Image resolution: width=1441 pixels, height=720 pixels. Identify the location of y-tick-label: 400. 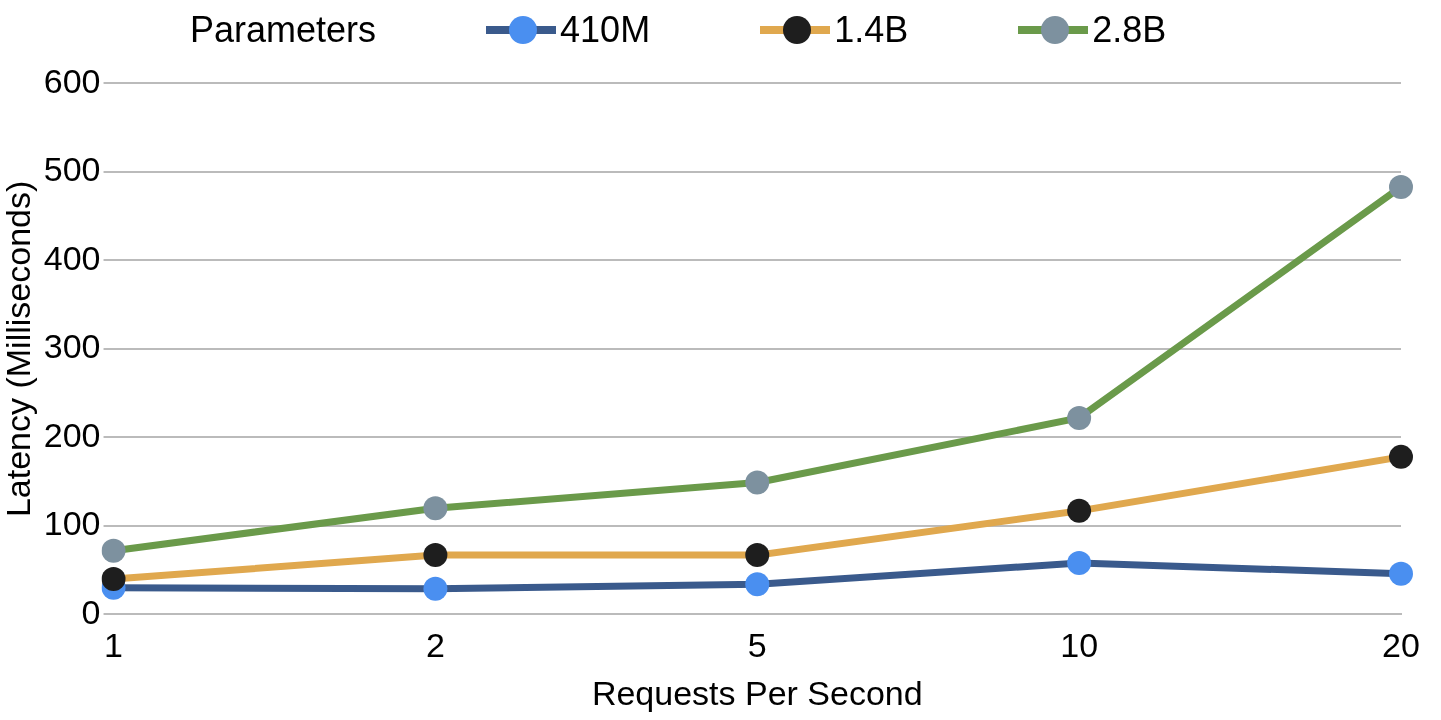
(72, 257).